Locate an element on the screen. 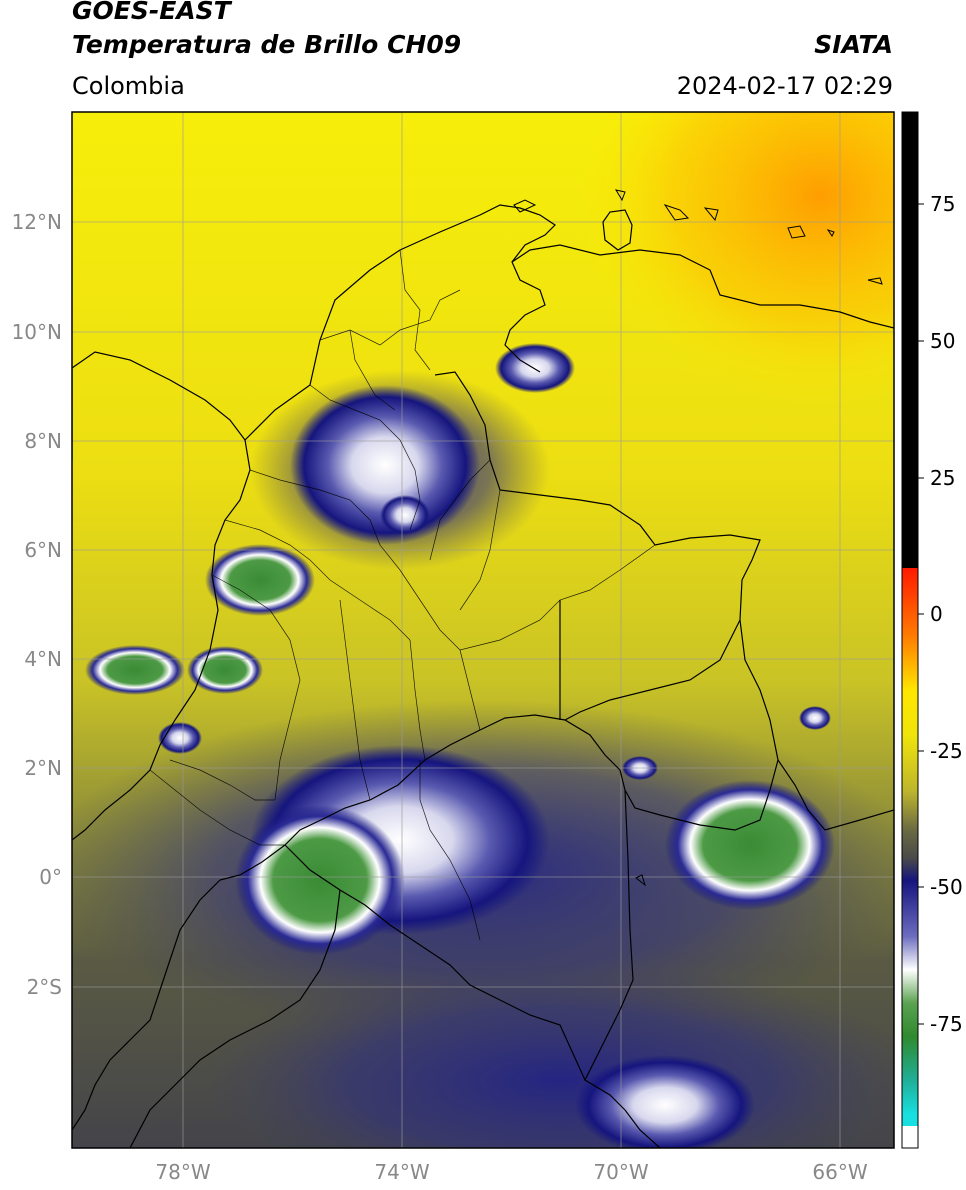 This screenshot has height=1190, width=966. lon-label-74w: 74°W is located at coordinates (402, 1172).